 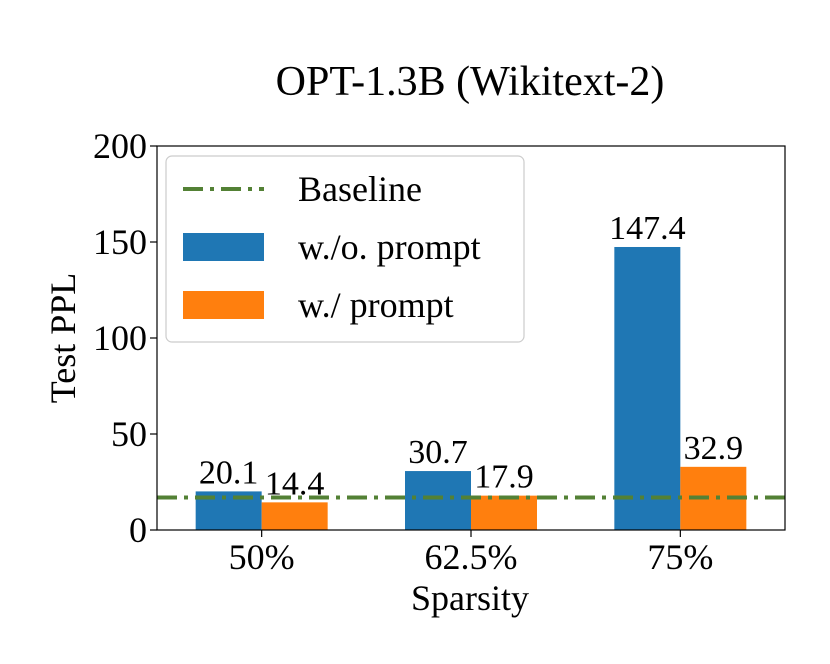 What do you see at coordinates (647, 228) in the screenshot?
I see `data-label: 147.4` at bounding box center [647, 228].